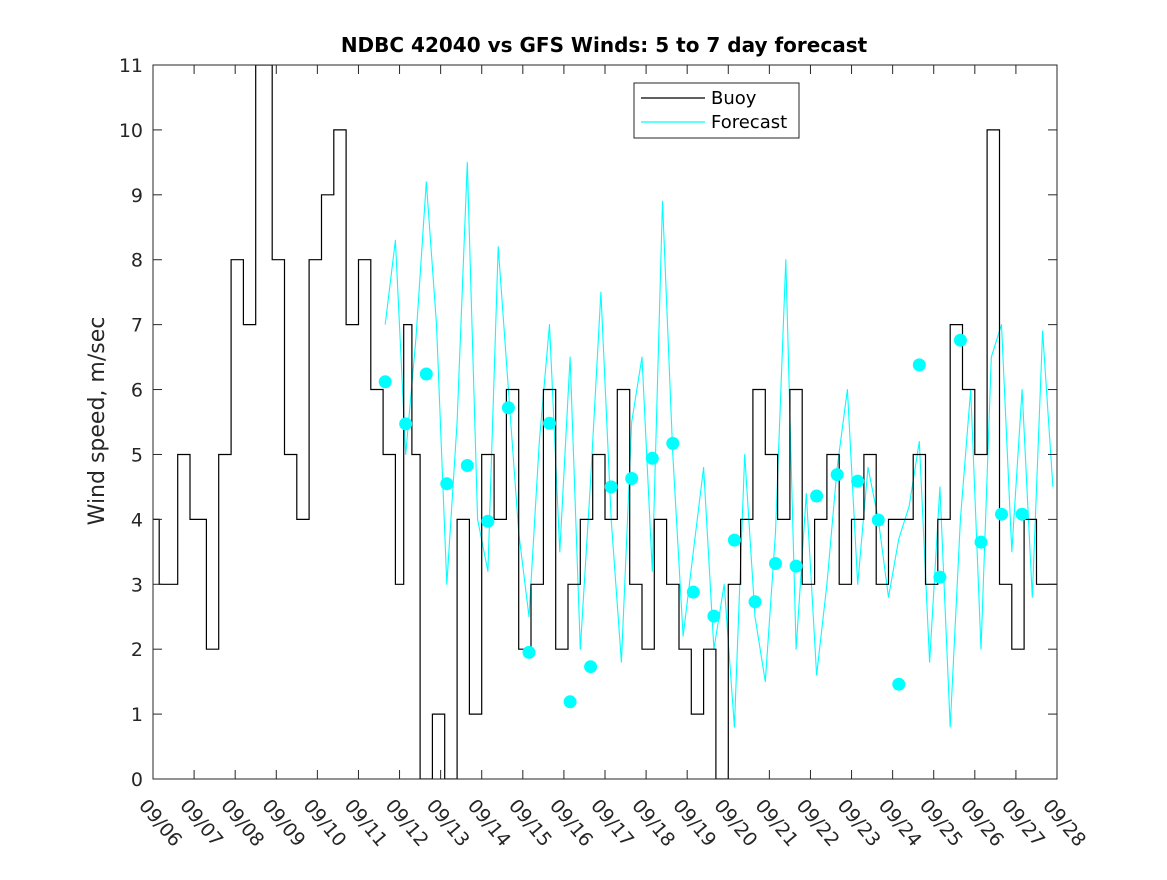 The image size is (1167, 880). Describe the element at coordinates (137, 585) in the screenshot. I see `y-tick-label: 3` at that location.